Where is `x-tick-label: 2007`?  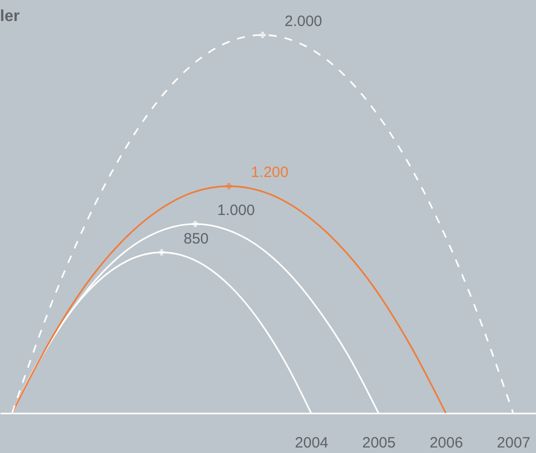 x-tick-label: 2007 is located at coordinates (513, 443).